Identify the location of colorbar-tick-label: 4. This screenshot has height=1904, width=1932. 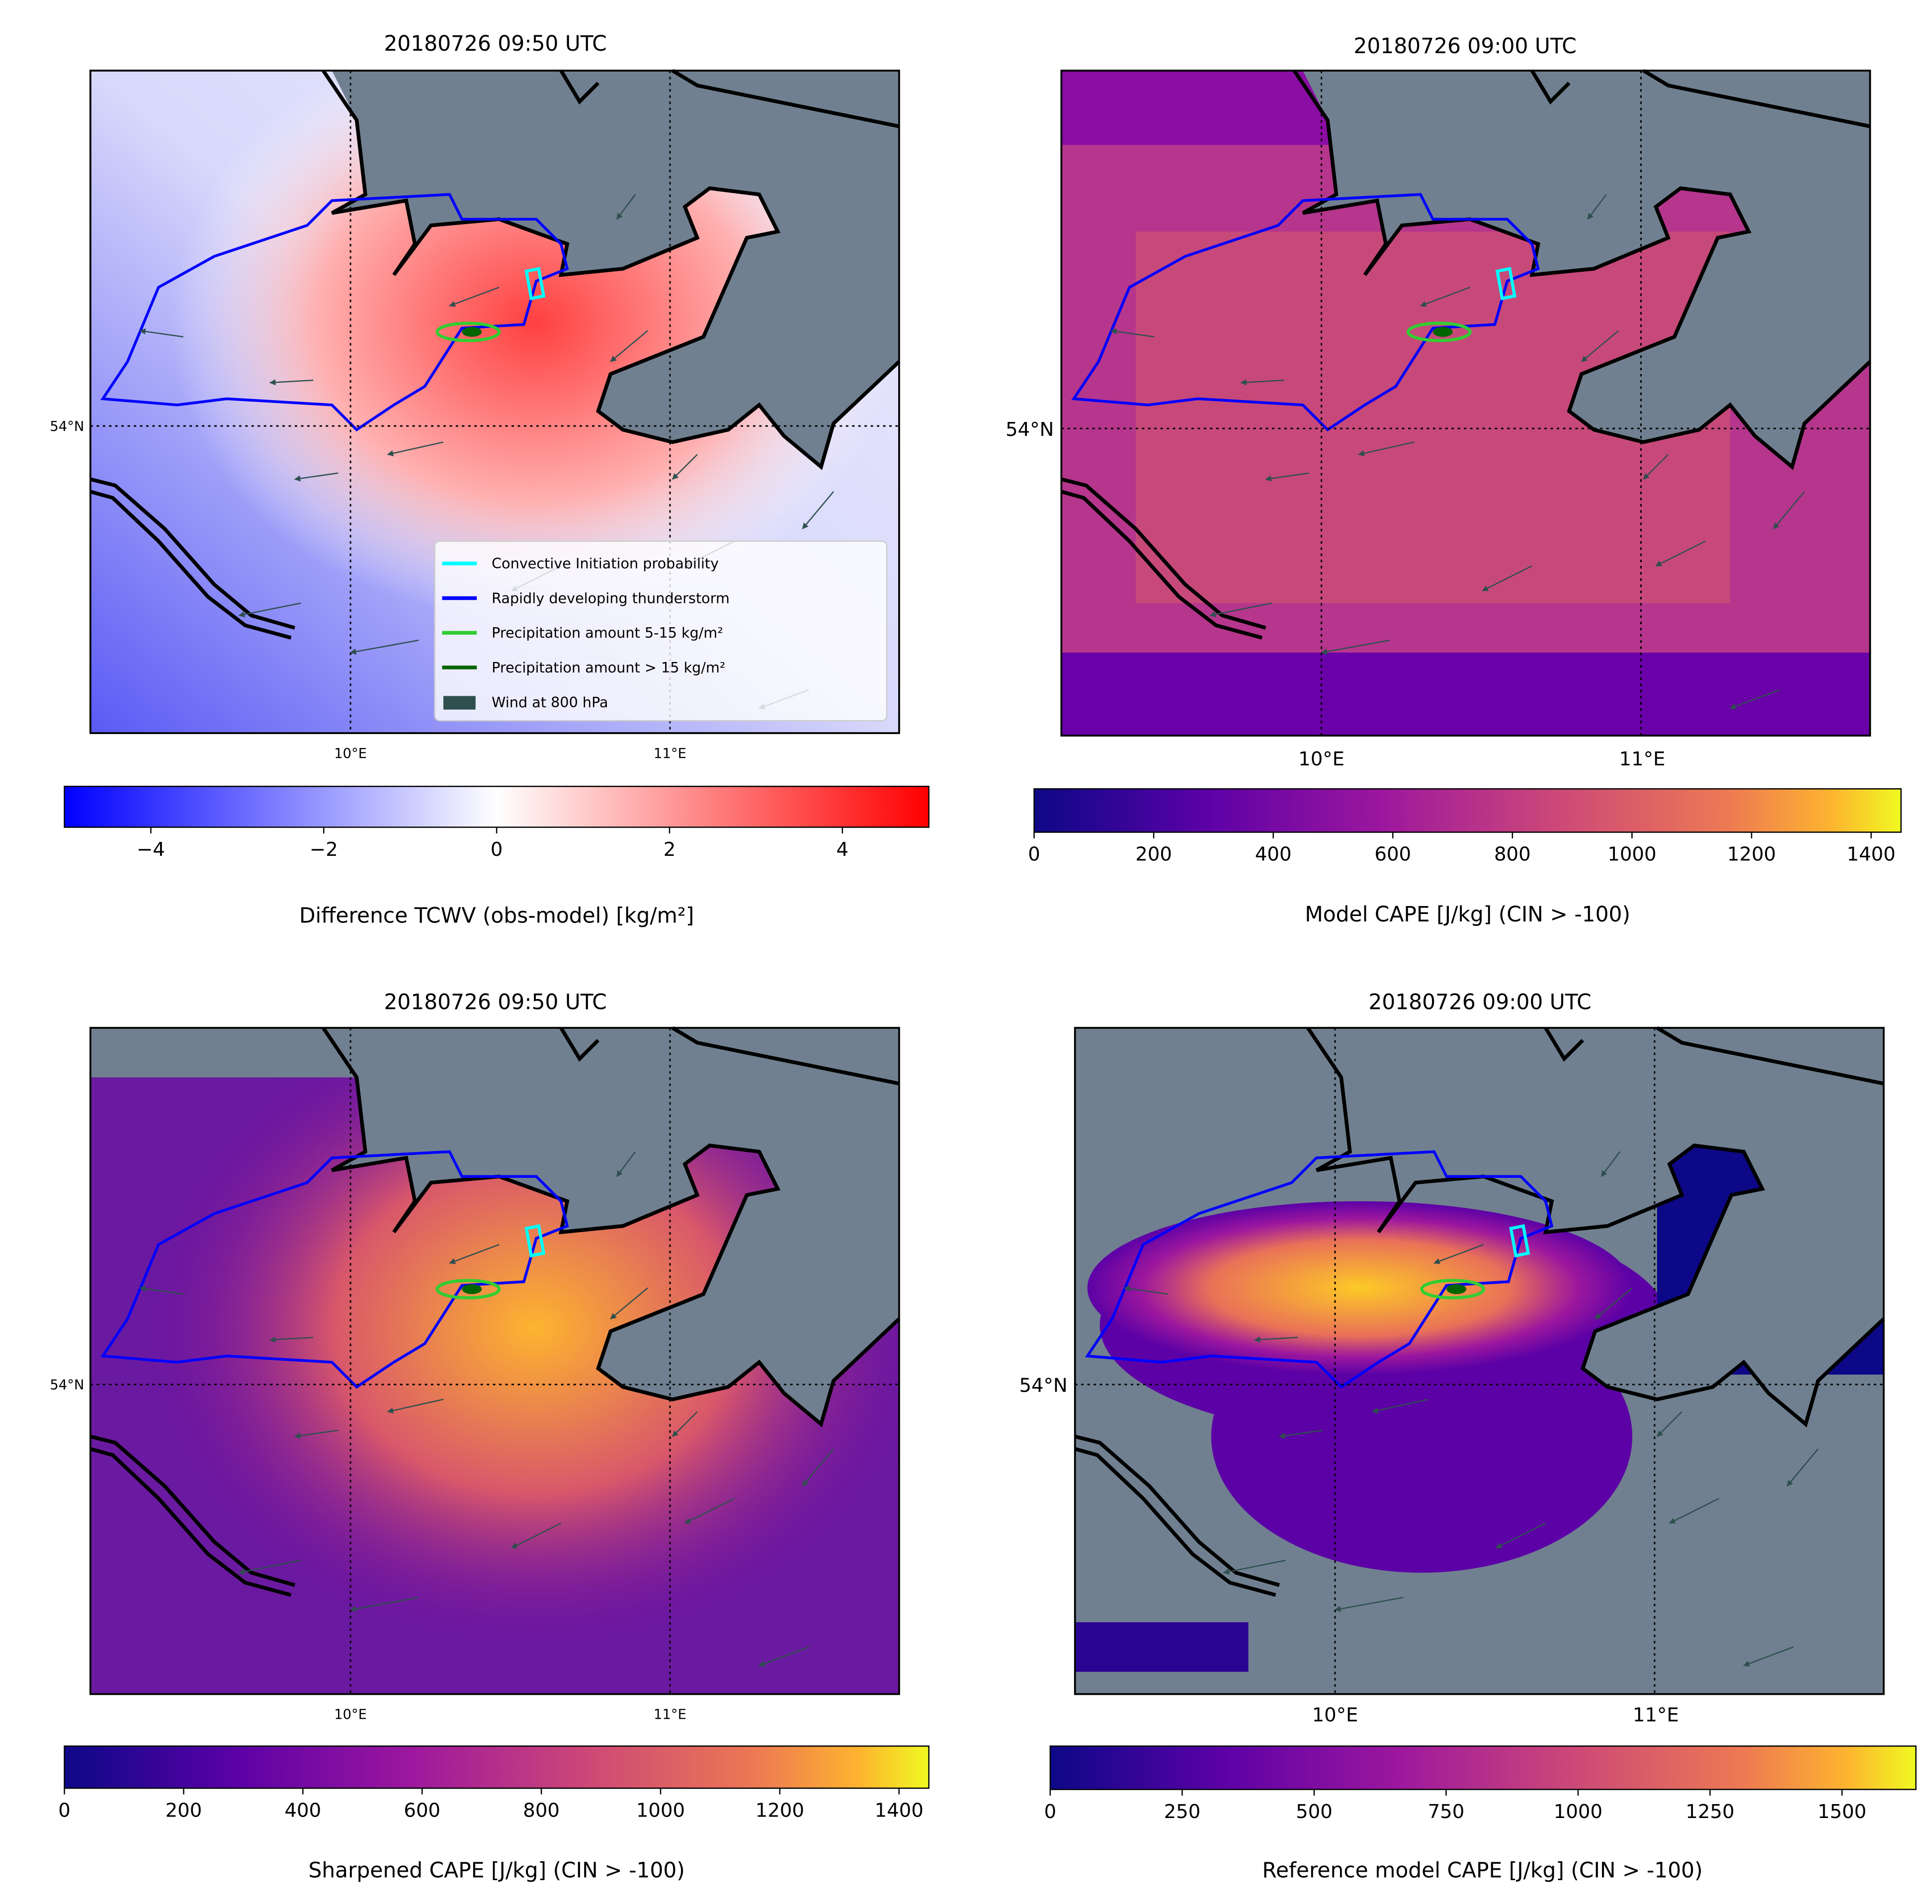
(843, 849).